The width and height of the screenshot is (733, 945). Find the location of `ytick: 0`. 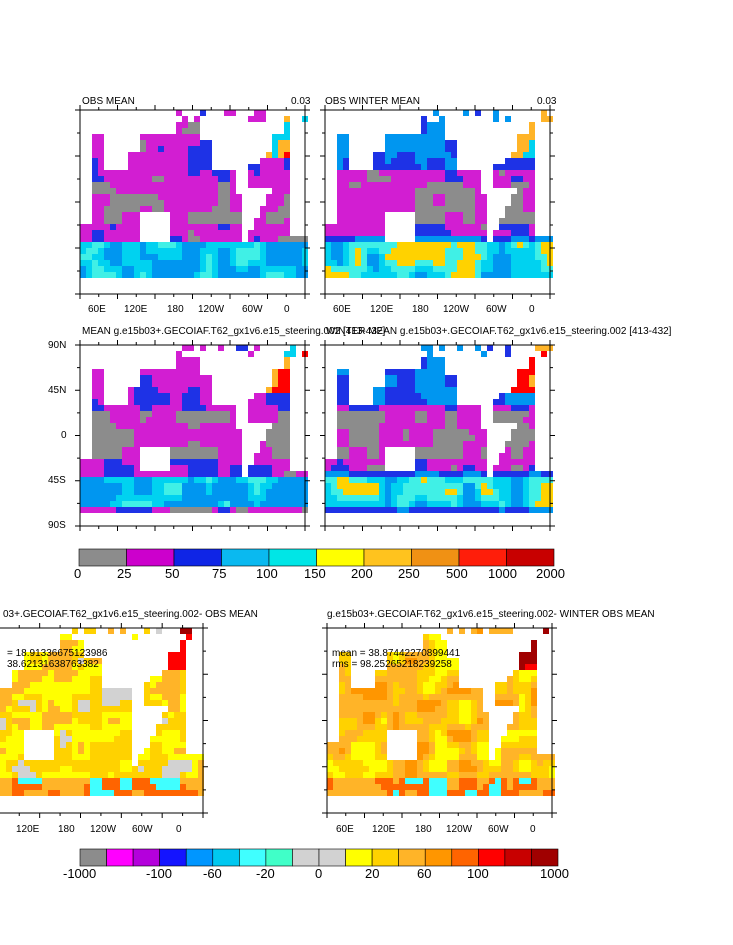

ytick: 0 is located at coordinates (64, 435).